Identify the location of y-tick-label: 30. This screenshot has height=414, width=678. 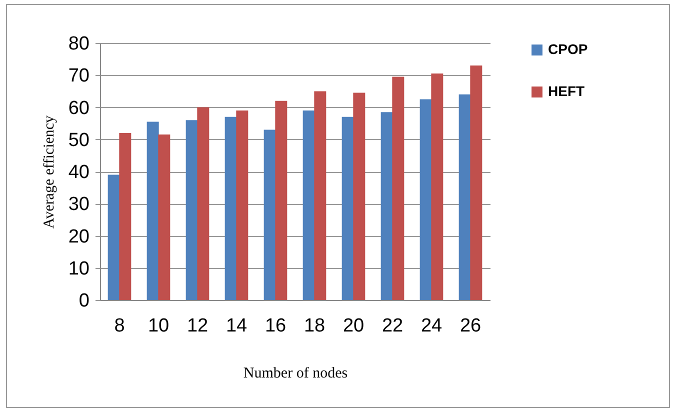
(79, 205).